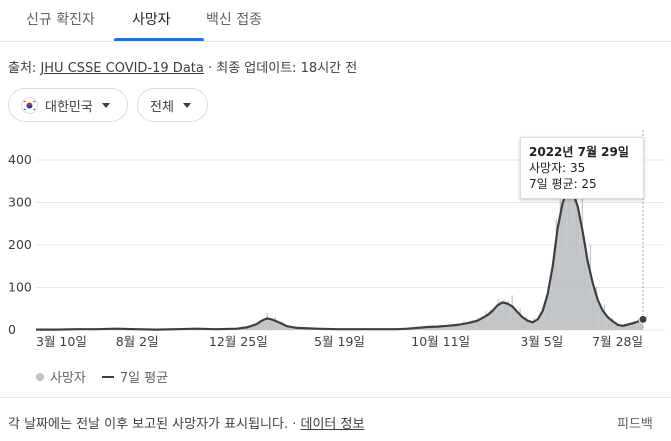  Describe the element at coordinates (335, 397) in the screenshot. I see `footer-divider` at that location.